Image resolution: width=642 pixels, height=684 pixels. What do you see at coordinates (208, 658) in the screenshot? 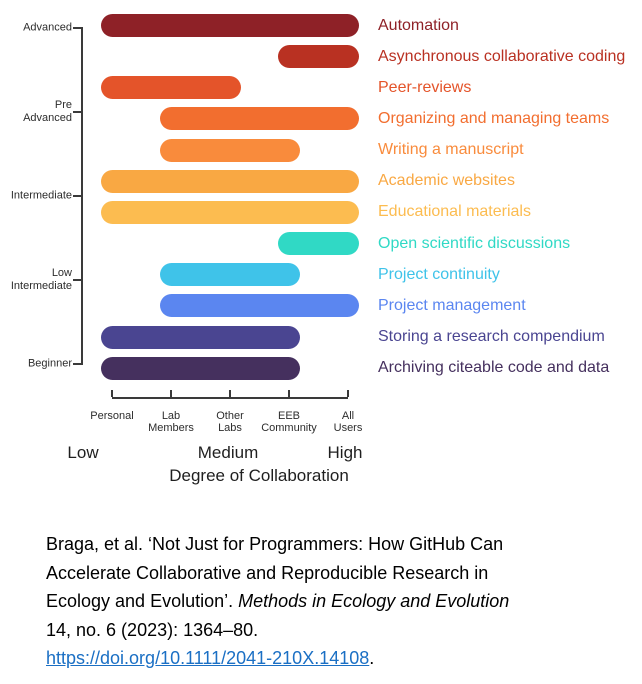
I see `doi-link: https://doi.org/10.1111/2041-210X.14108` at bounding box center [208, 658].